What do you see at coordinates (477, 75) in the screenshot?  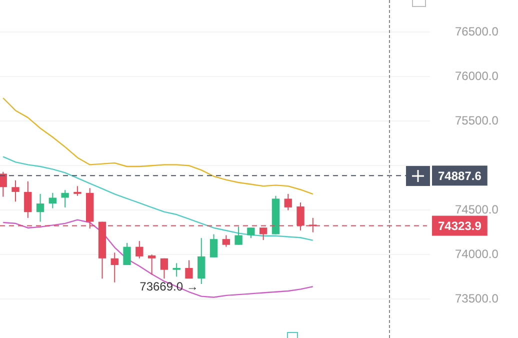 I see `y-tick-label: 76000.0` at bounding box center [477, 75].